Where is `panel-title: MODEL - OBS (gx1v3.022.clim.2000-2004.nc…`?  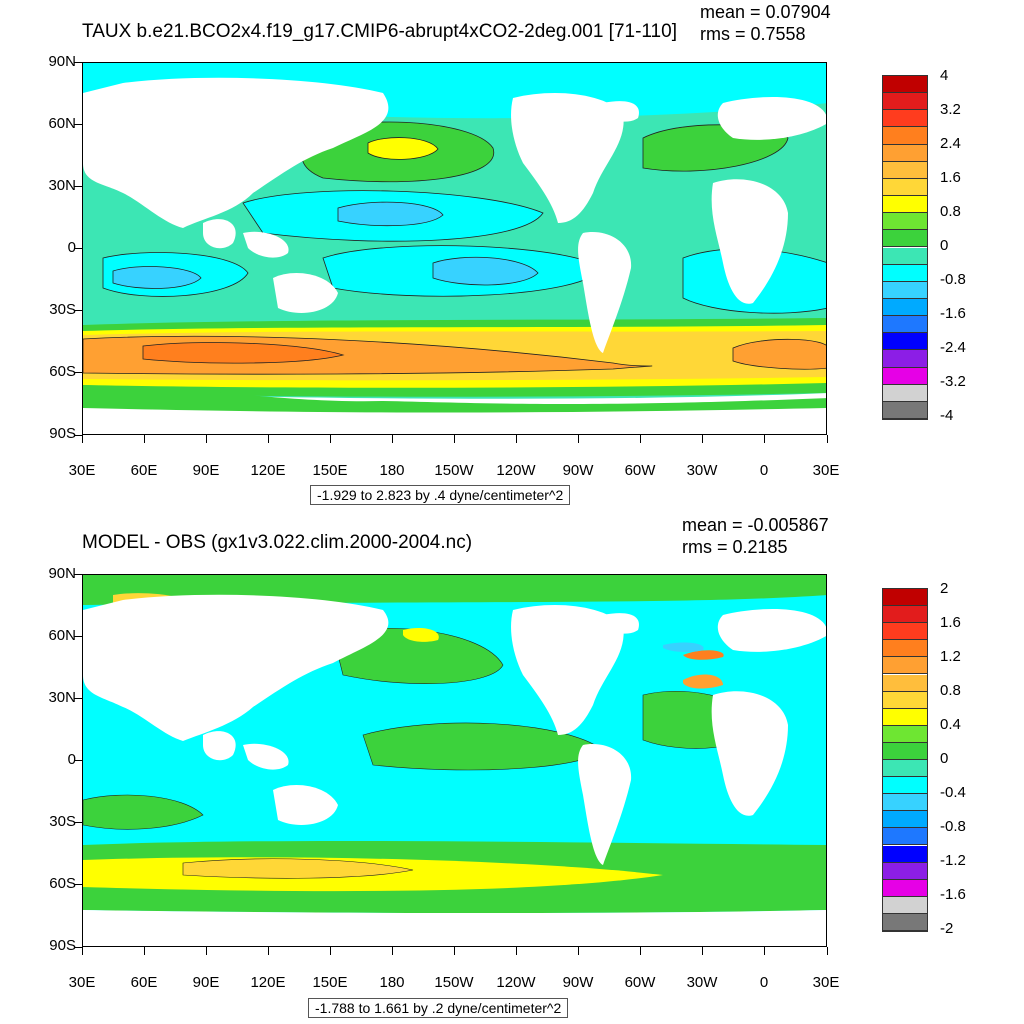 panel-title: MODEL - OBS (gx1v3.022.clim.2000-2004.nc… is located at coordinates (277, 542).